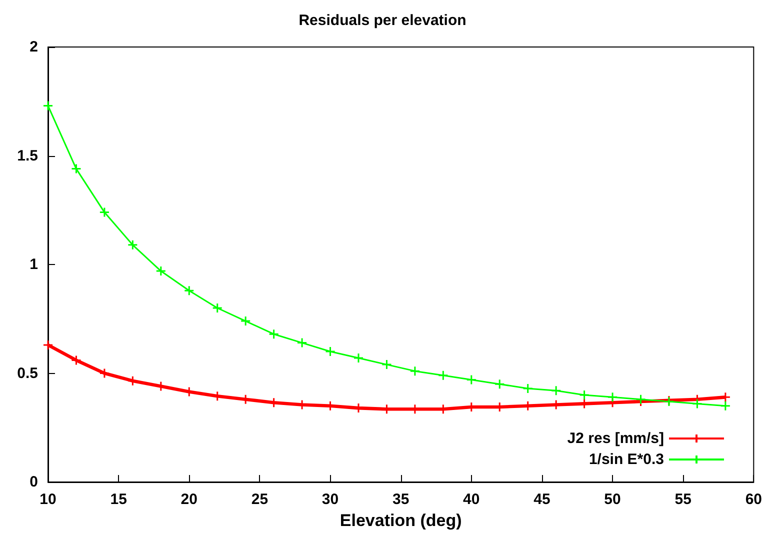 Image resolution: width=765 pixels, height=544 pixels. Describe the element at coordinates (401, 520) in the screenshot. I see `x-axis-title: Elevation (deg)` at that location.